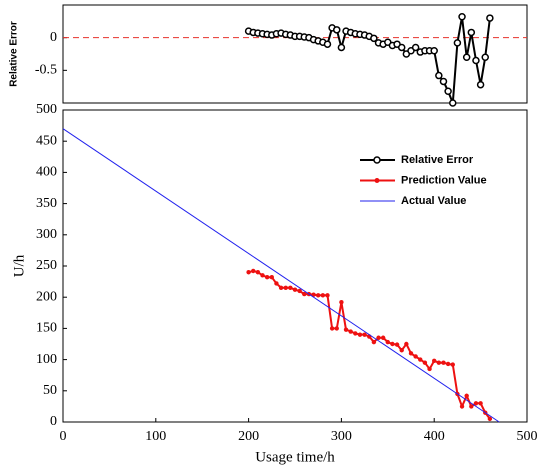 The height and width of the screenshot is (469, 550). What do you see at coordinates (63, 436) in the screenshot?
I see `x-tick-label: 0` at bounding box center [63, 436].